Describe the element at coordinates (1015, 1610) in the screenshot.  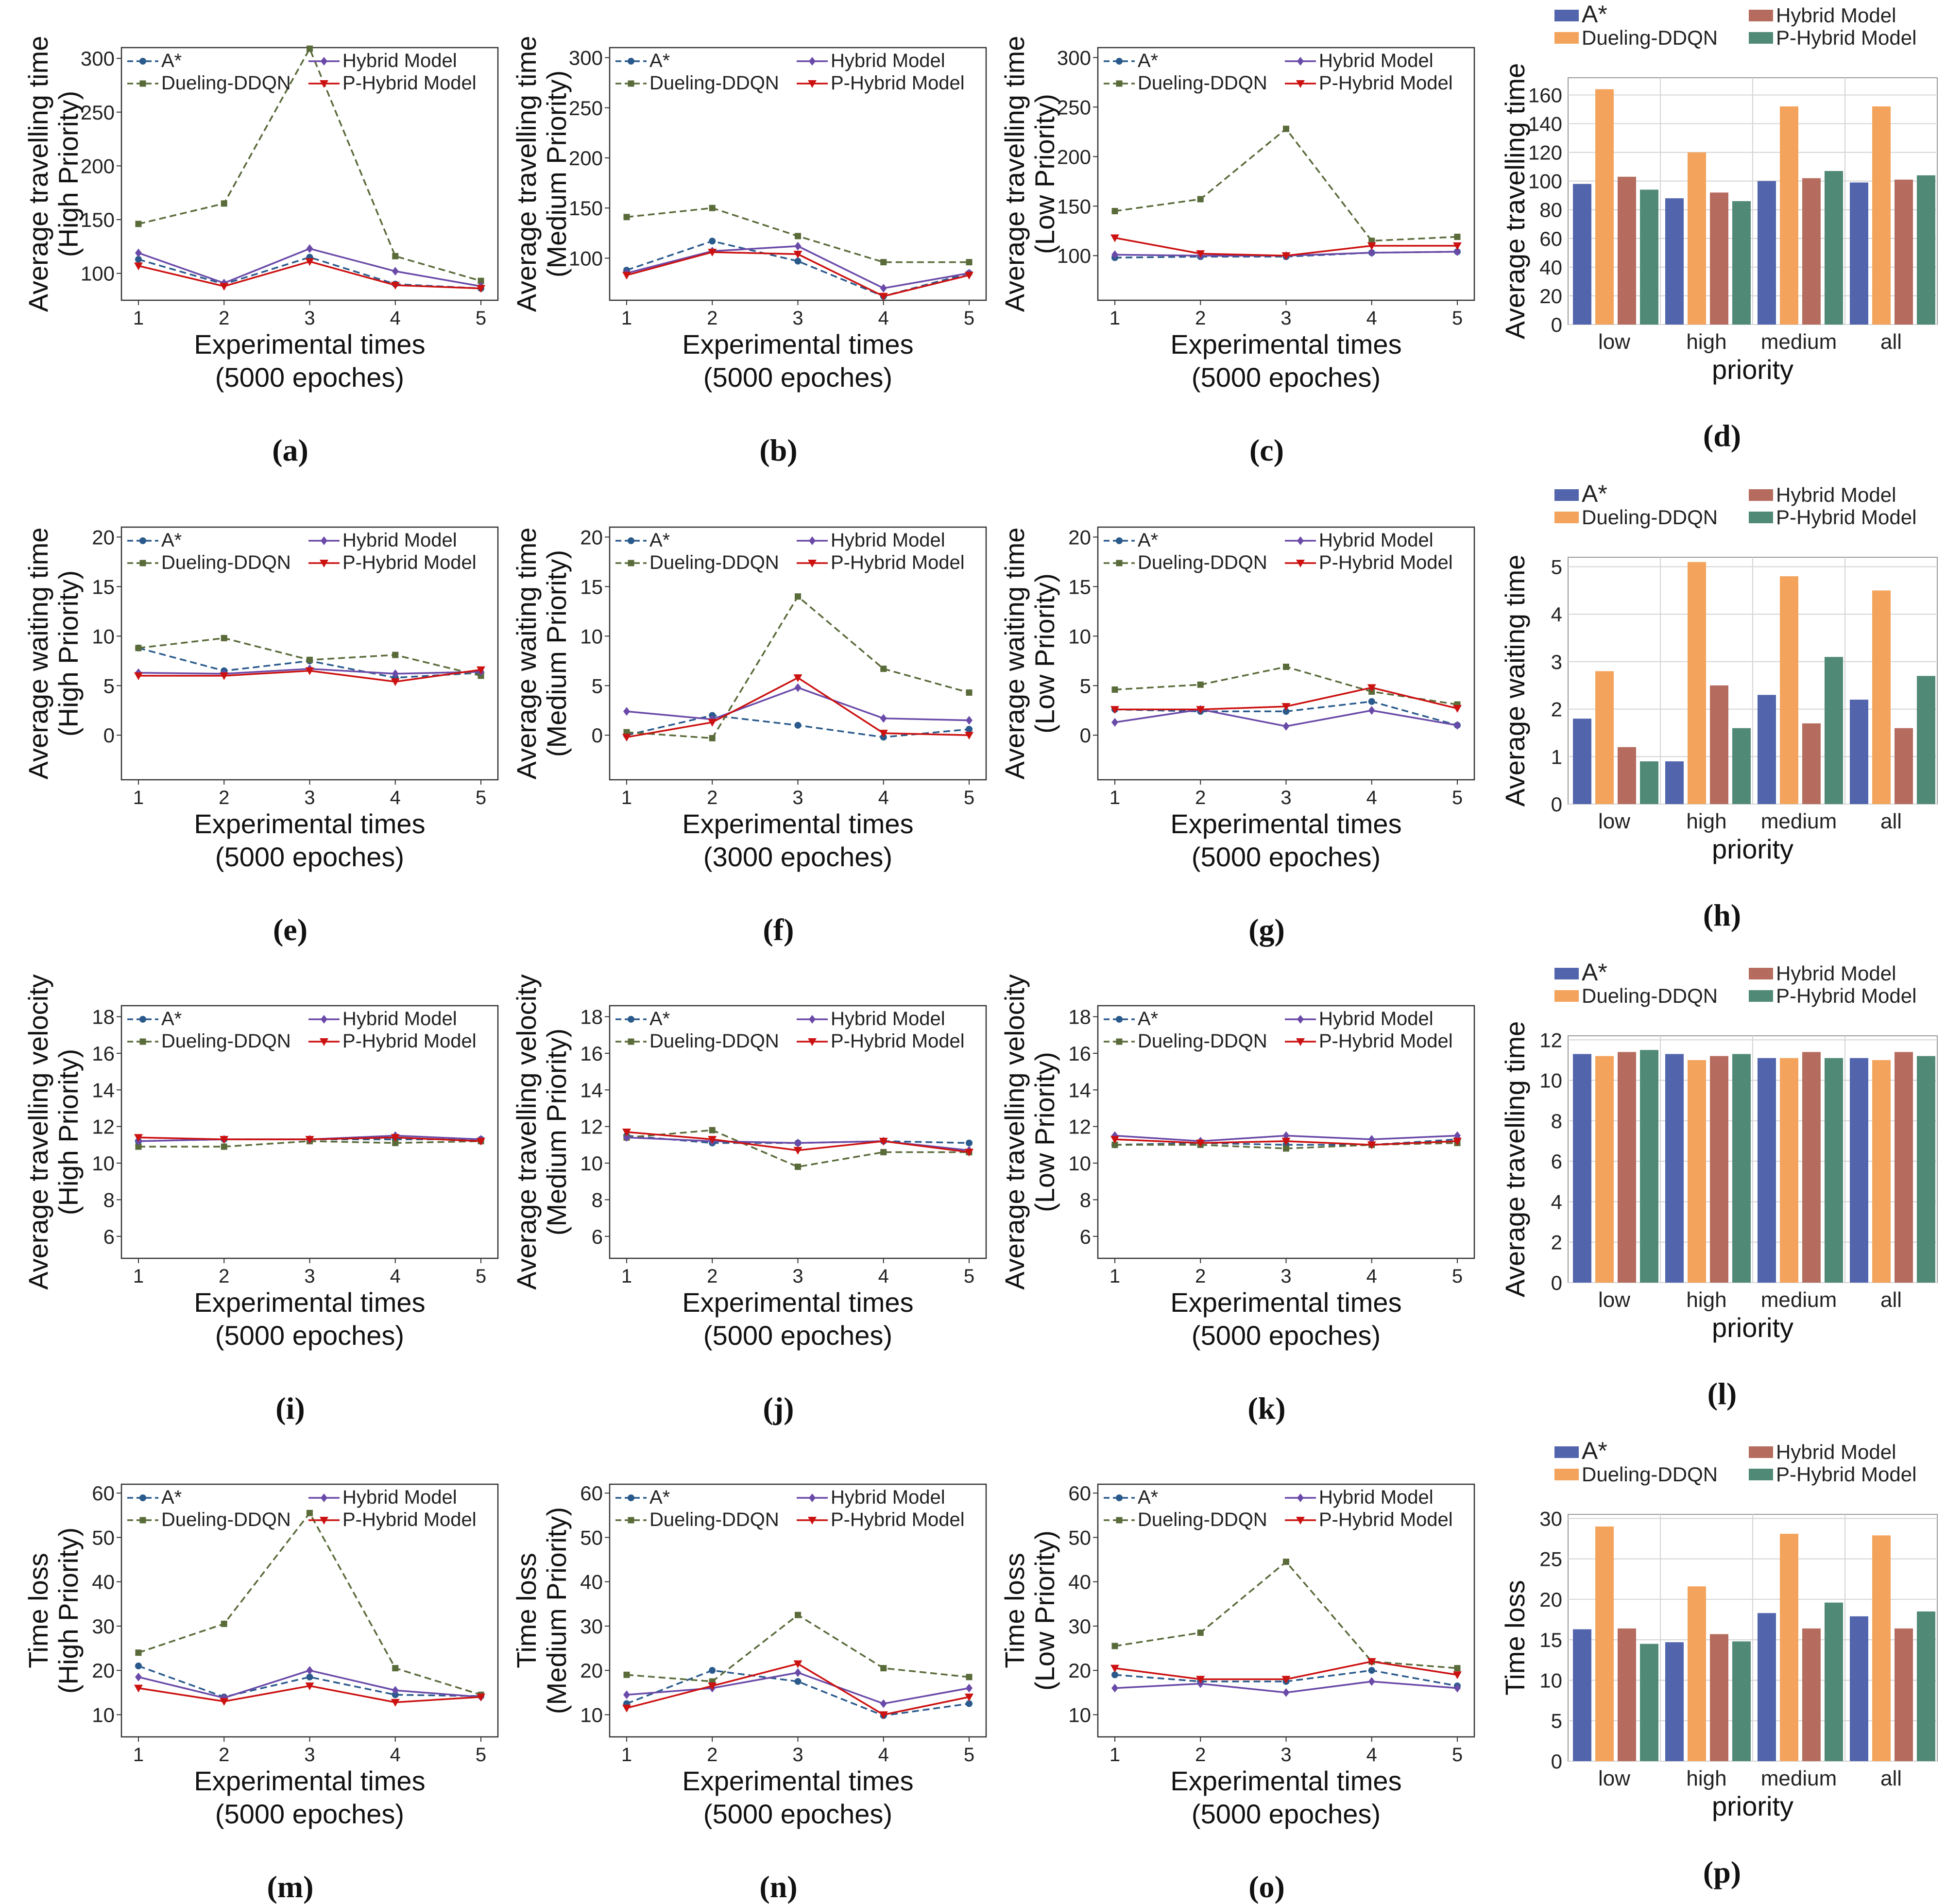
I see `y-axis-label: Time loss` at that location.